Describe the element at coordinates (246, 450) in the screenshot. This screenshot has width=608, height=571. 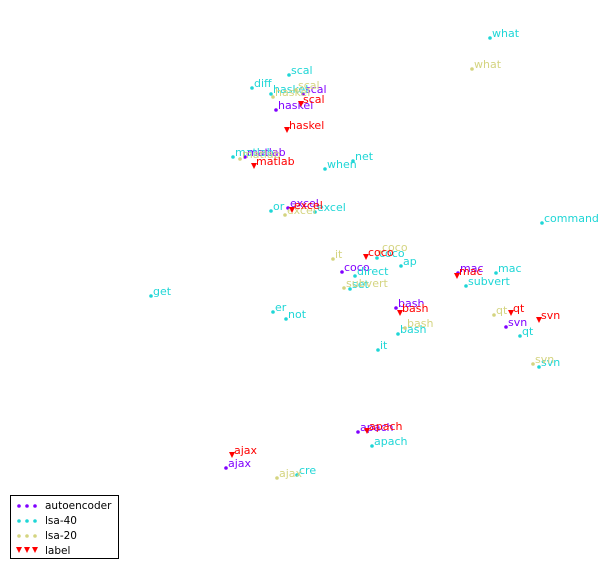
I see `point-label-label-10: ajax` at that location.